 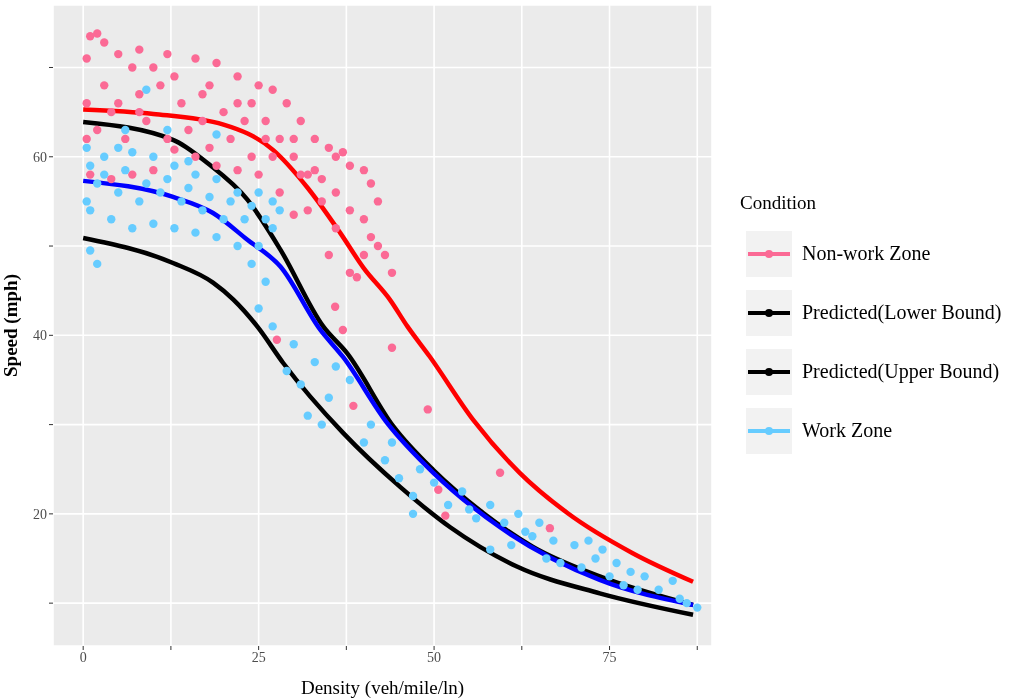 I want to click on x-axis-title: Density (veh/mile/ln), so click(x=382, y=687).